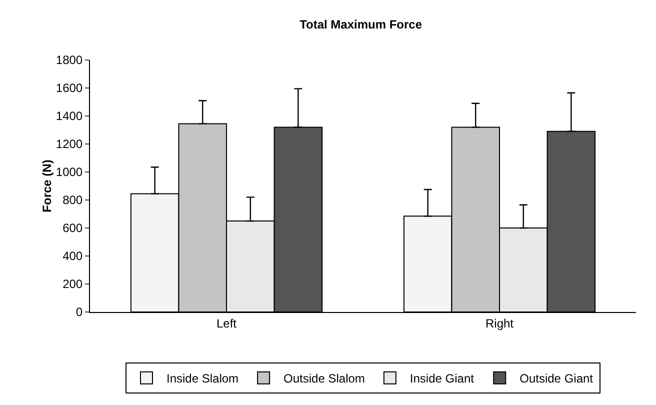  I want to click on y-tick-label: 200, so click(72, 284).